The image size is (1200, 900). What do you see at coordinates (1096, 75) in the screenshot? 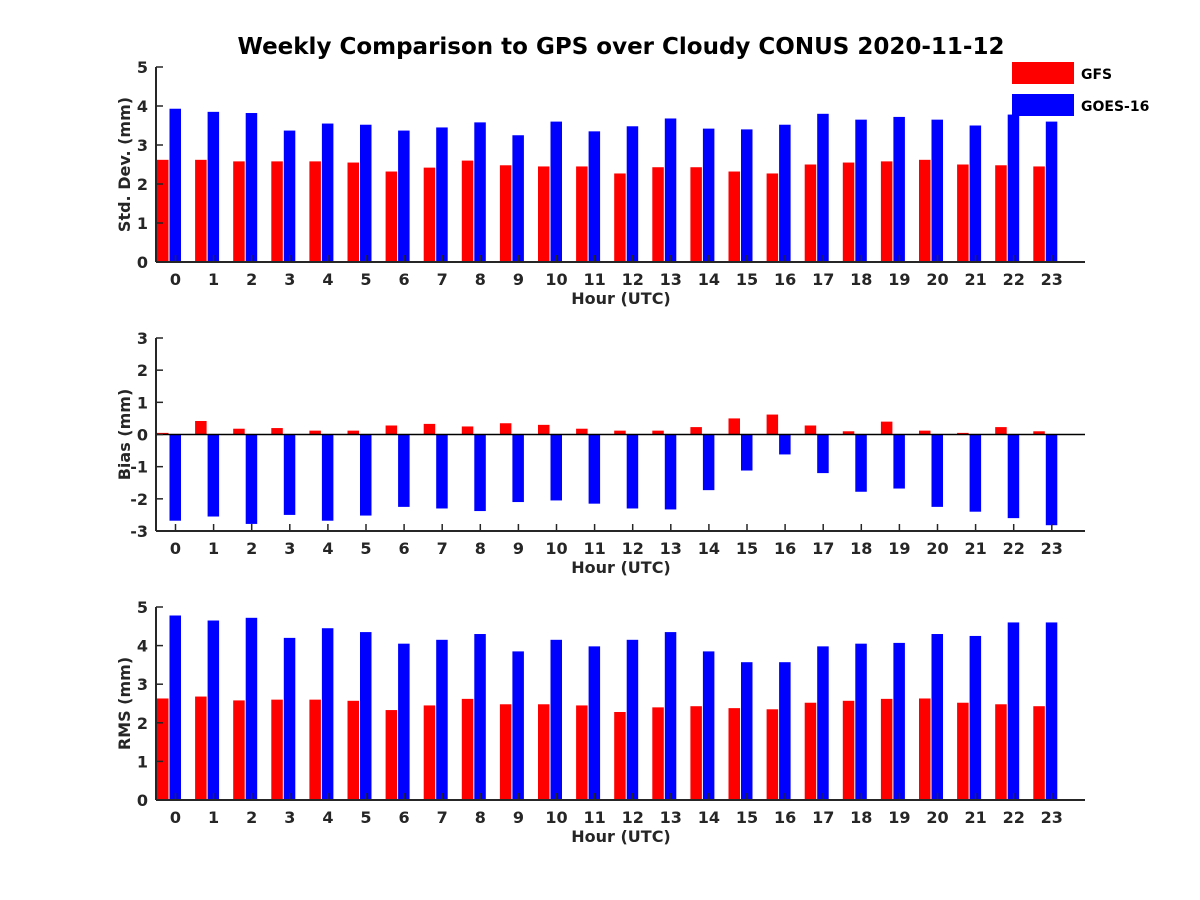
I see `legend-label-gfs: GFS` at bounding box center [1096, 75].